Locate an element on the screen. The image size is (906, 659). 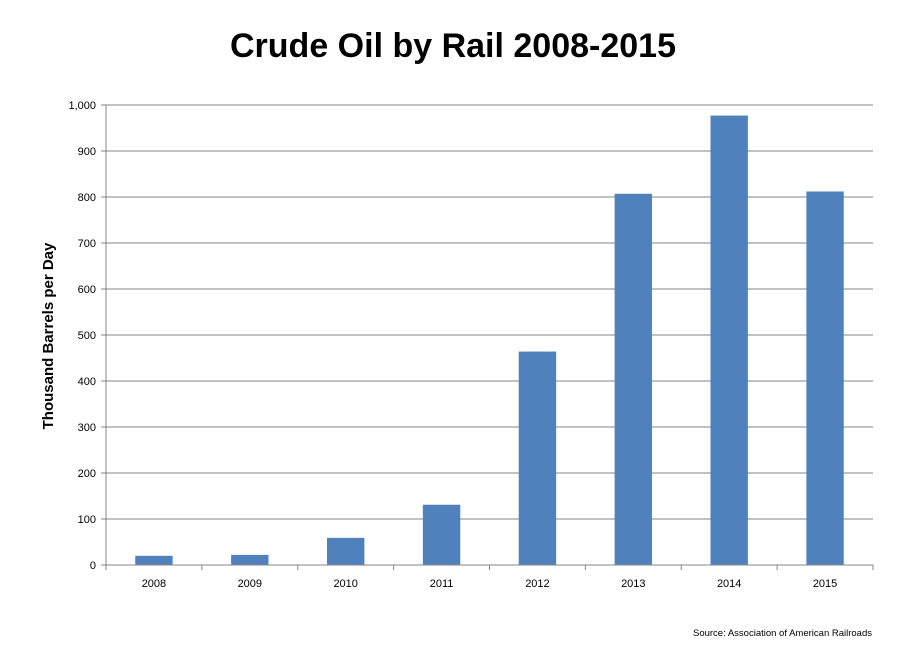
x-tick-label: 2015 is located at coordinates (825, 584).